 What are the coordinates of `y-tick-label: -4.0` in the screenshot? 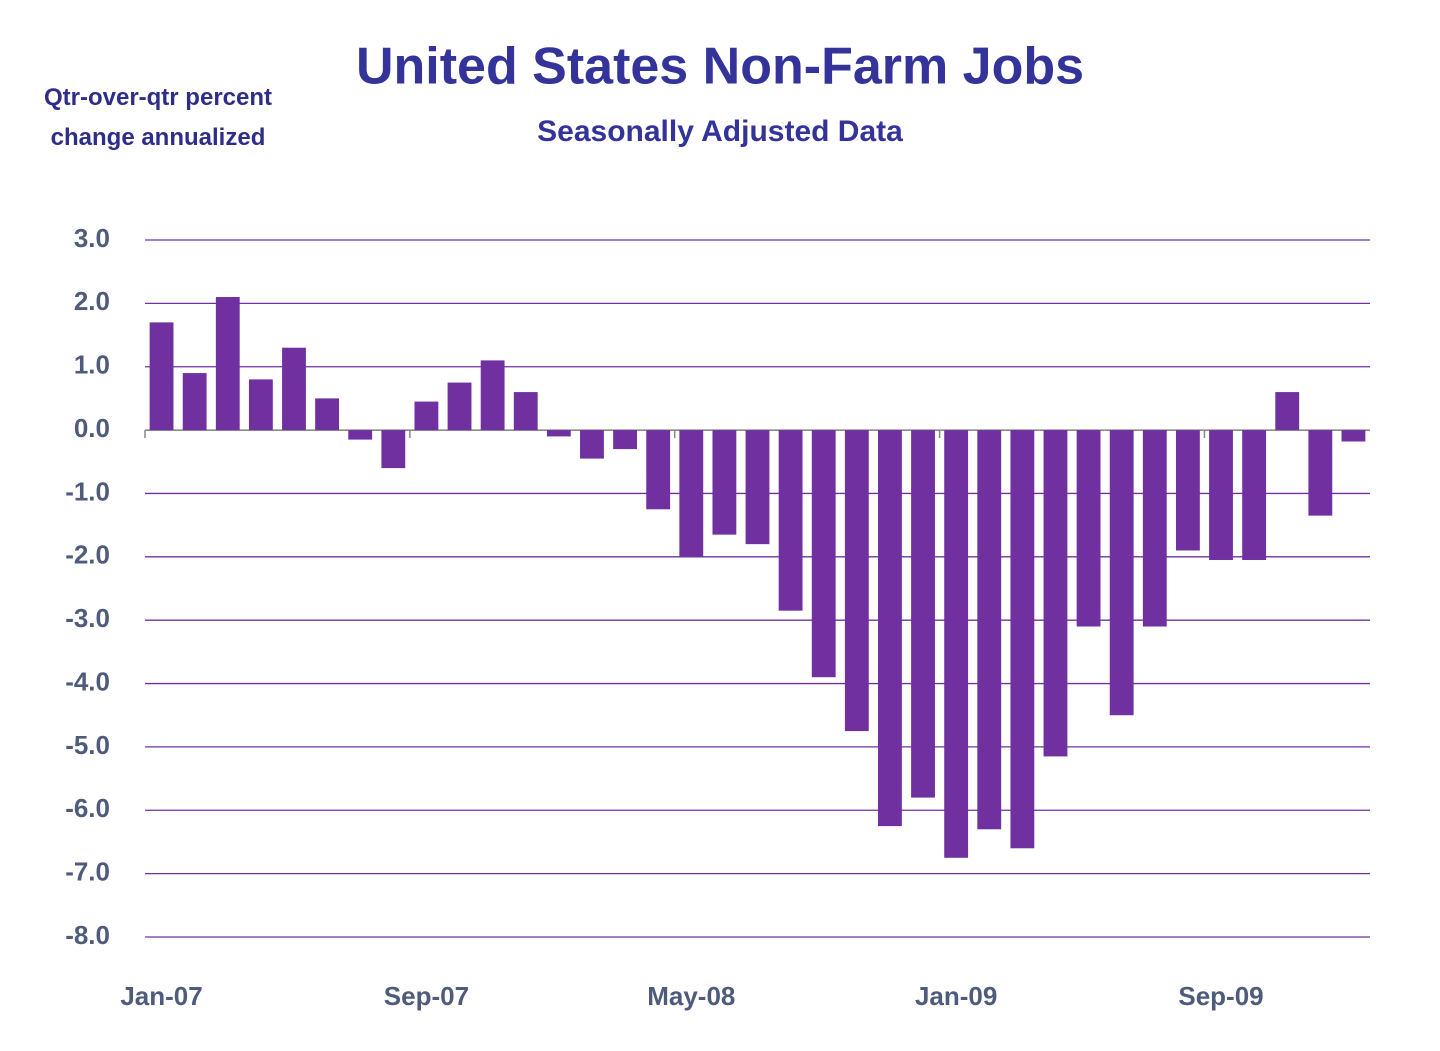 It's located at (87, 681).